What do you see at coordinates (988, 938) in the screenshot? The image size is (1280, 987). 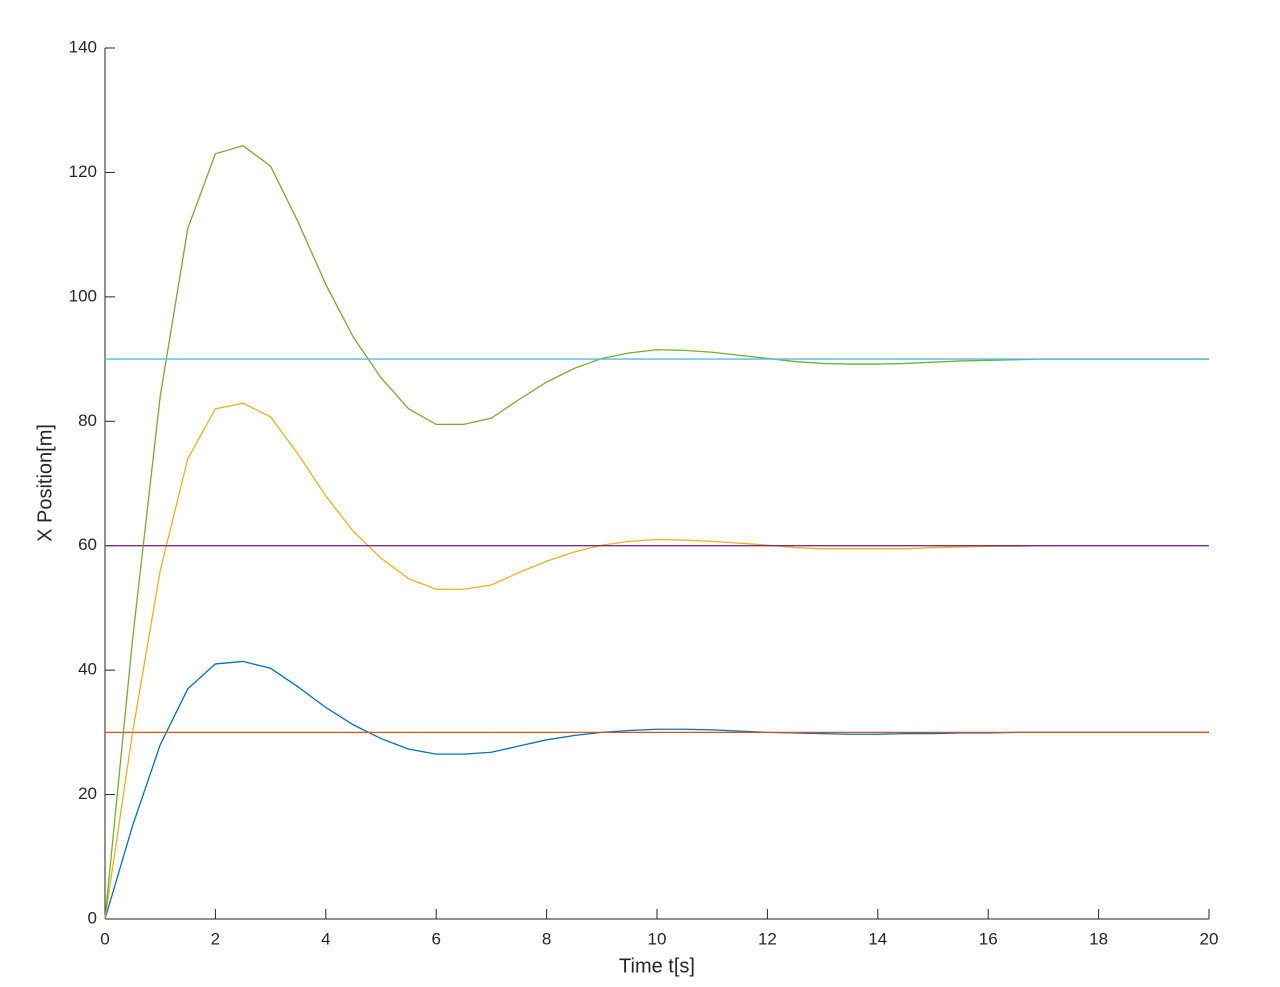 I see `x-tick-label: 16` at bounding box center [988, 938].